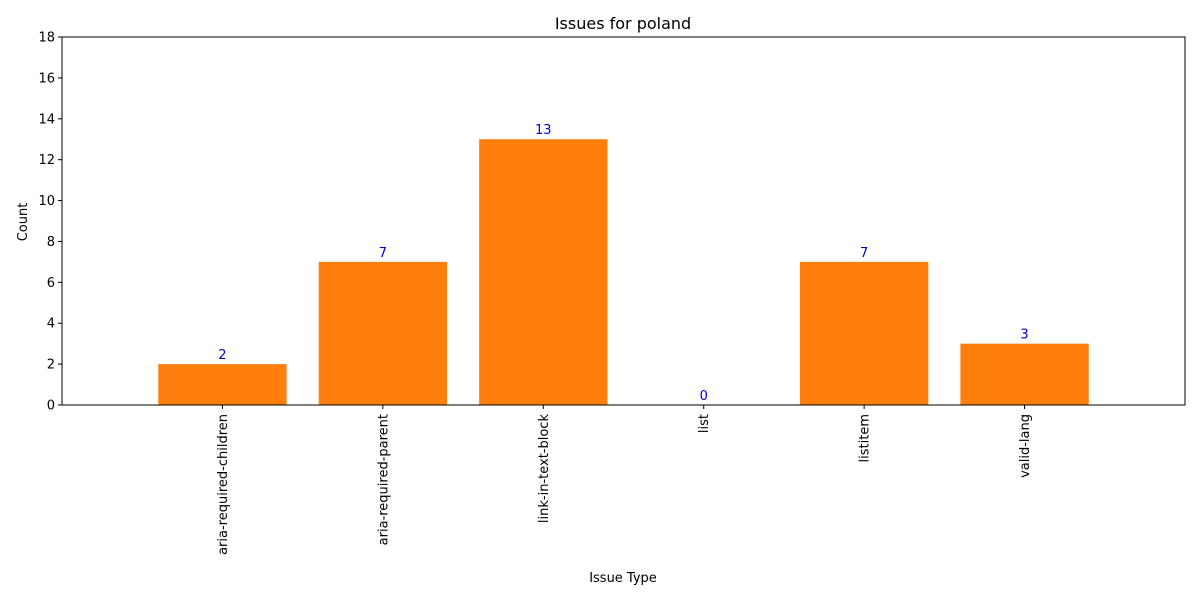 This screenshot has width=1200, height=600. Describe the element at coordinates (50, 222) in the screenshot. I see `y-axis-ticks: 0 2 4 6 8 10 12 14 16 18` at that location.